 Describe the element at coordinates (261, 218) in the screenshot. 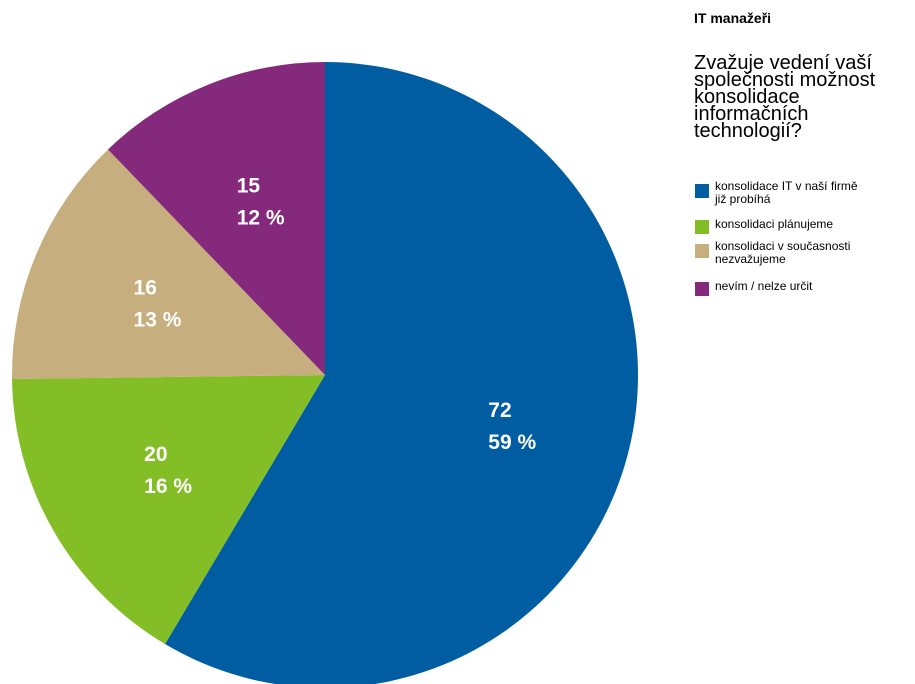

I see `slice-percent-label: 12 %` at that location.